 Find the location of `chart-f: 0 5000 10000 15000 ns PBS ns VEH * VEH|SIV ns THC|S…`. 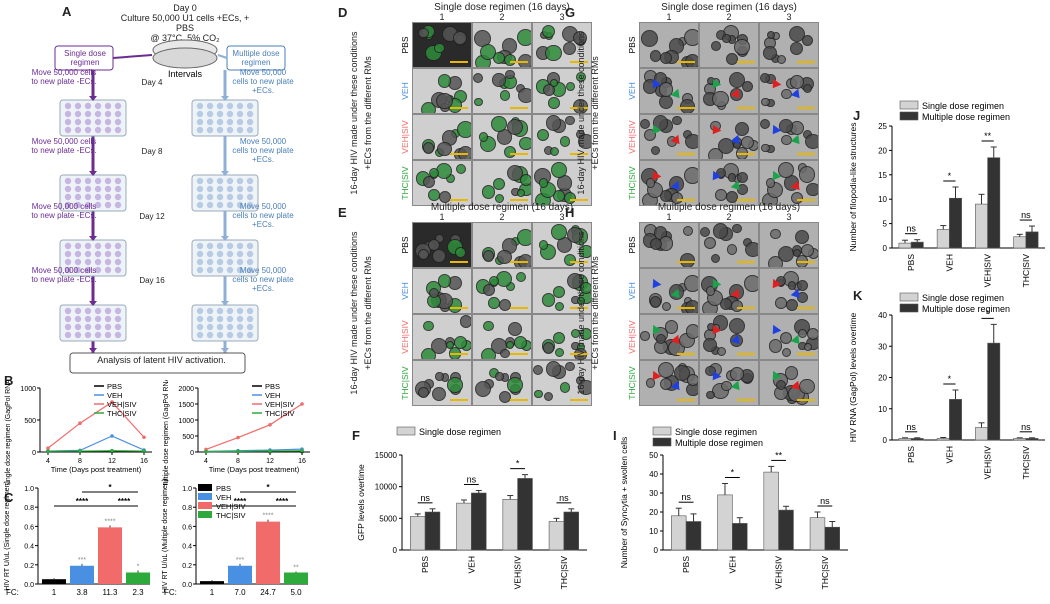

chart-f: 0 5000 10000 15000 ns PBS ns VEH * VEH|SIV ns THC|S… is located at coordinates (471, 507).